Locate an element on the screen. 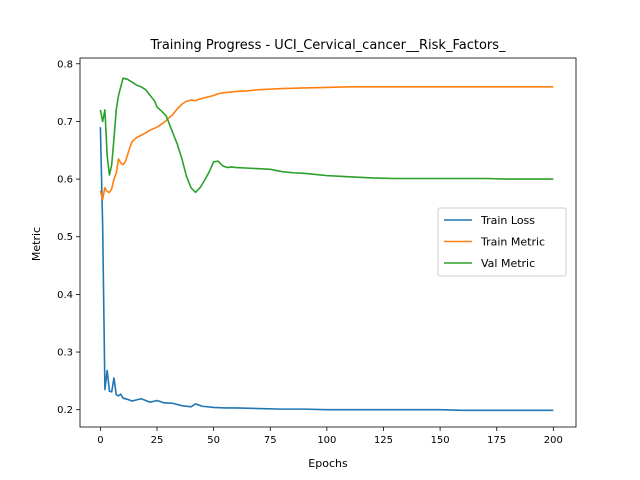 Image resolution: width=640 pixels, height=480 pixels. y-axis: 0.2 0.3 0.4 0.5 0.6 0.7 0.8 is located at coordinates (68, 237).